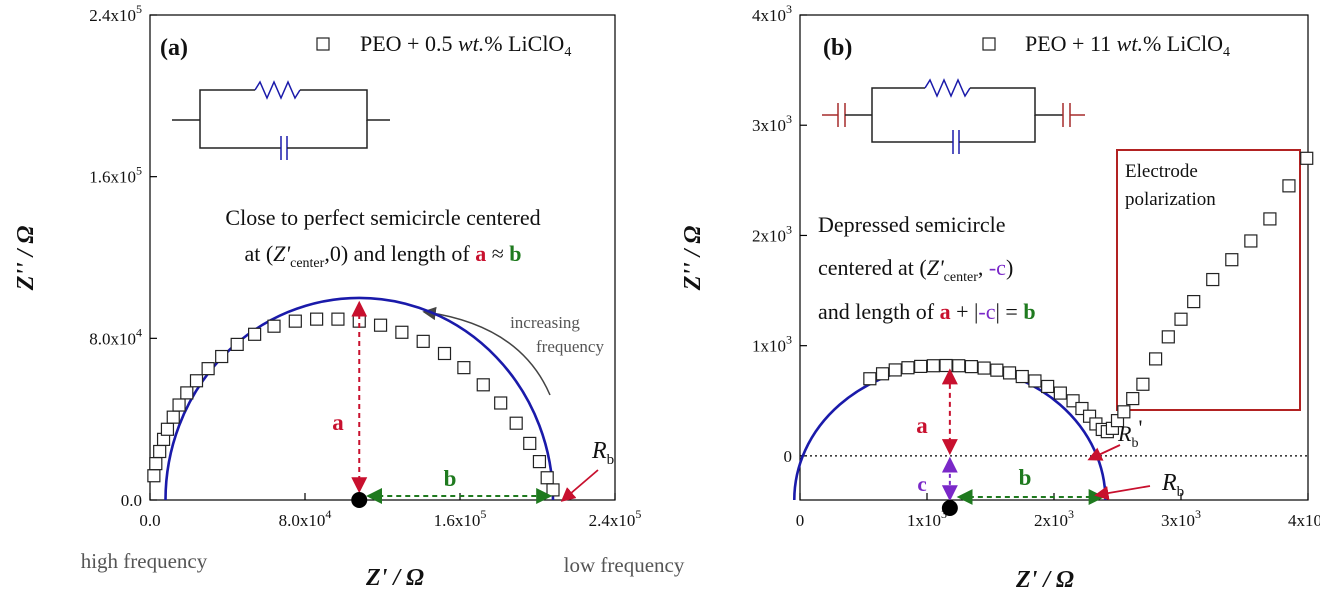 The width and height of the screenshot is (1320, 597). Describe the element at coordinates (927, 518) in the screenshot. I see `x-tick-label: 1x10³` at that location.